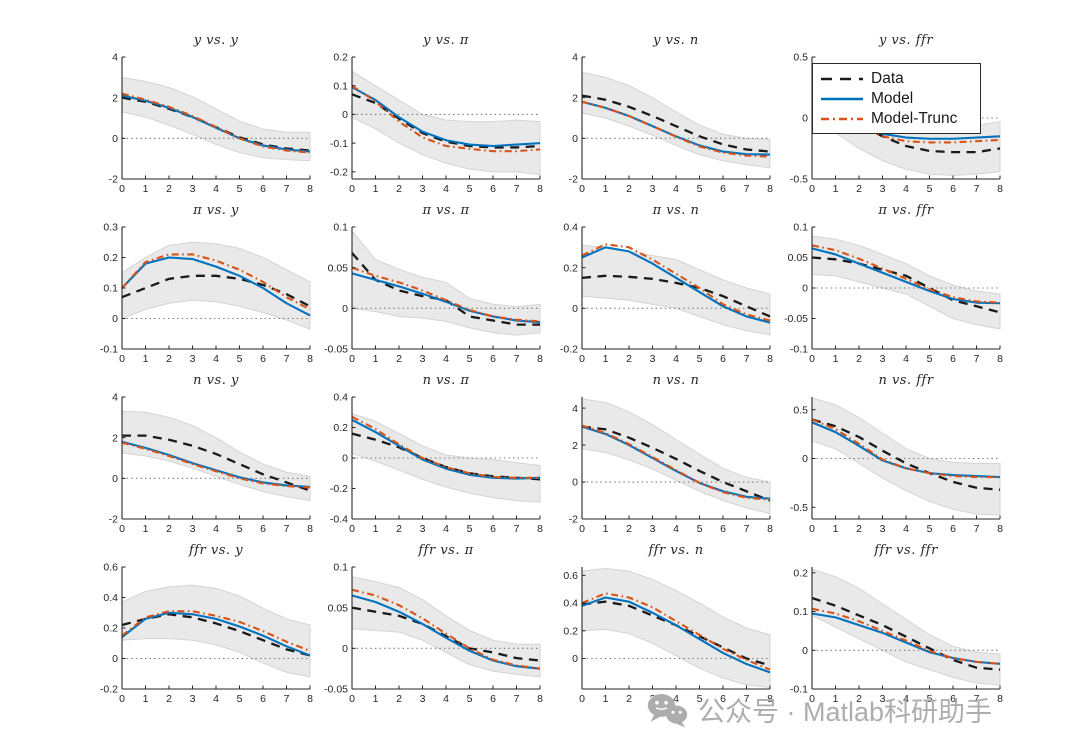 The height and width of the screenshot is (756, 1080). Describe the element at coordinates (199, 112) in the screenshot. I see `subplot-y-vs-y: y vs. y 0 1 2 3 4 5 6 7 8 -2 0 2 4` at that location.